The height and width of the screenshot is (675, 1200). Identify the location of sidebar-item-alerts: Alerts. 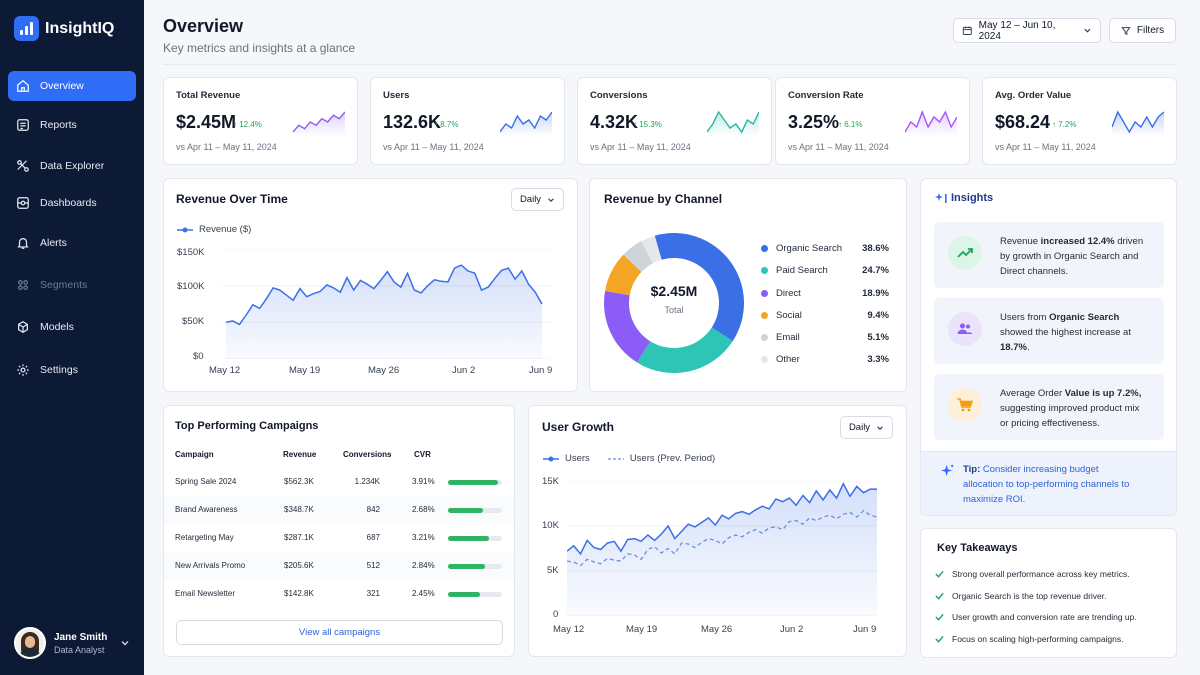
(72, 243).